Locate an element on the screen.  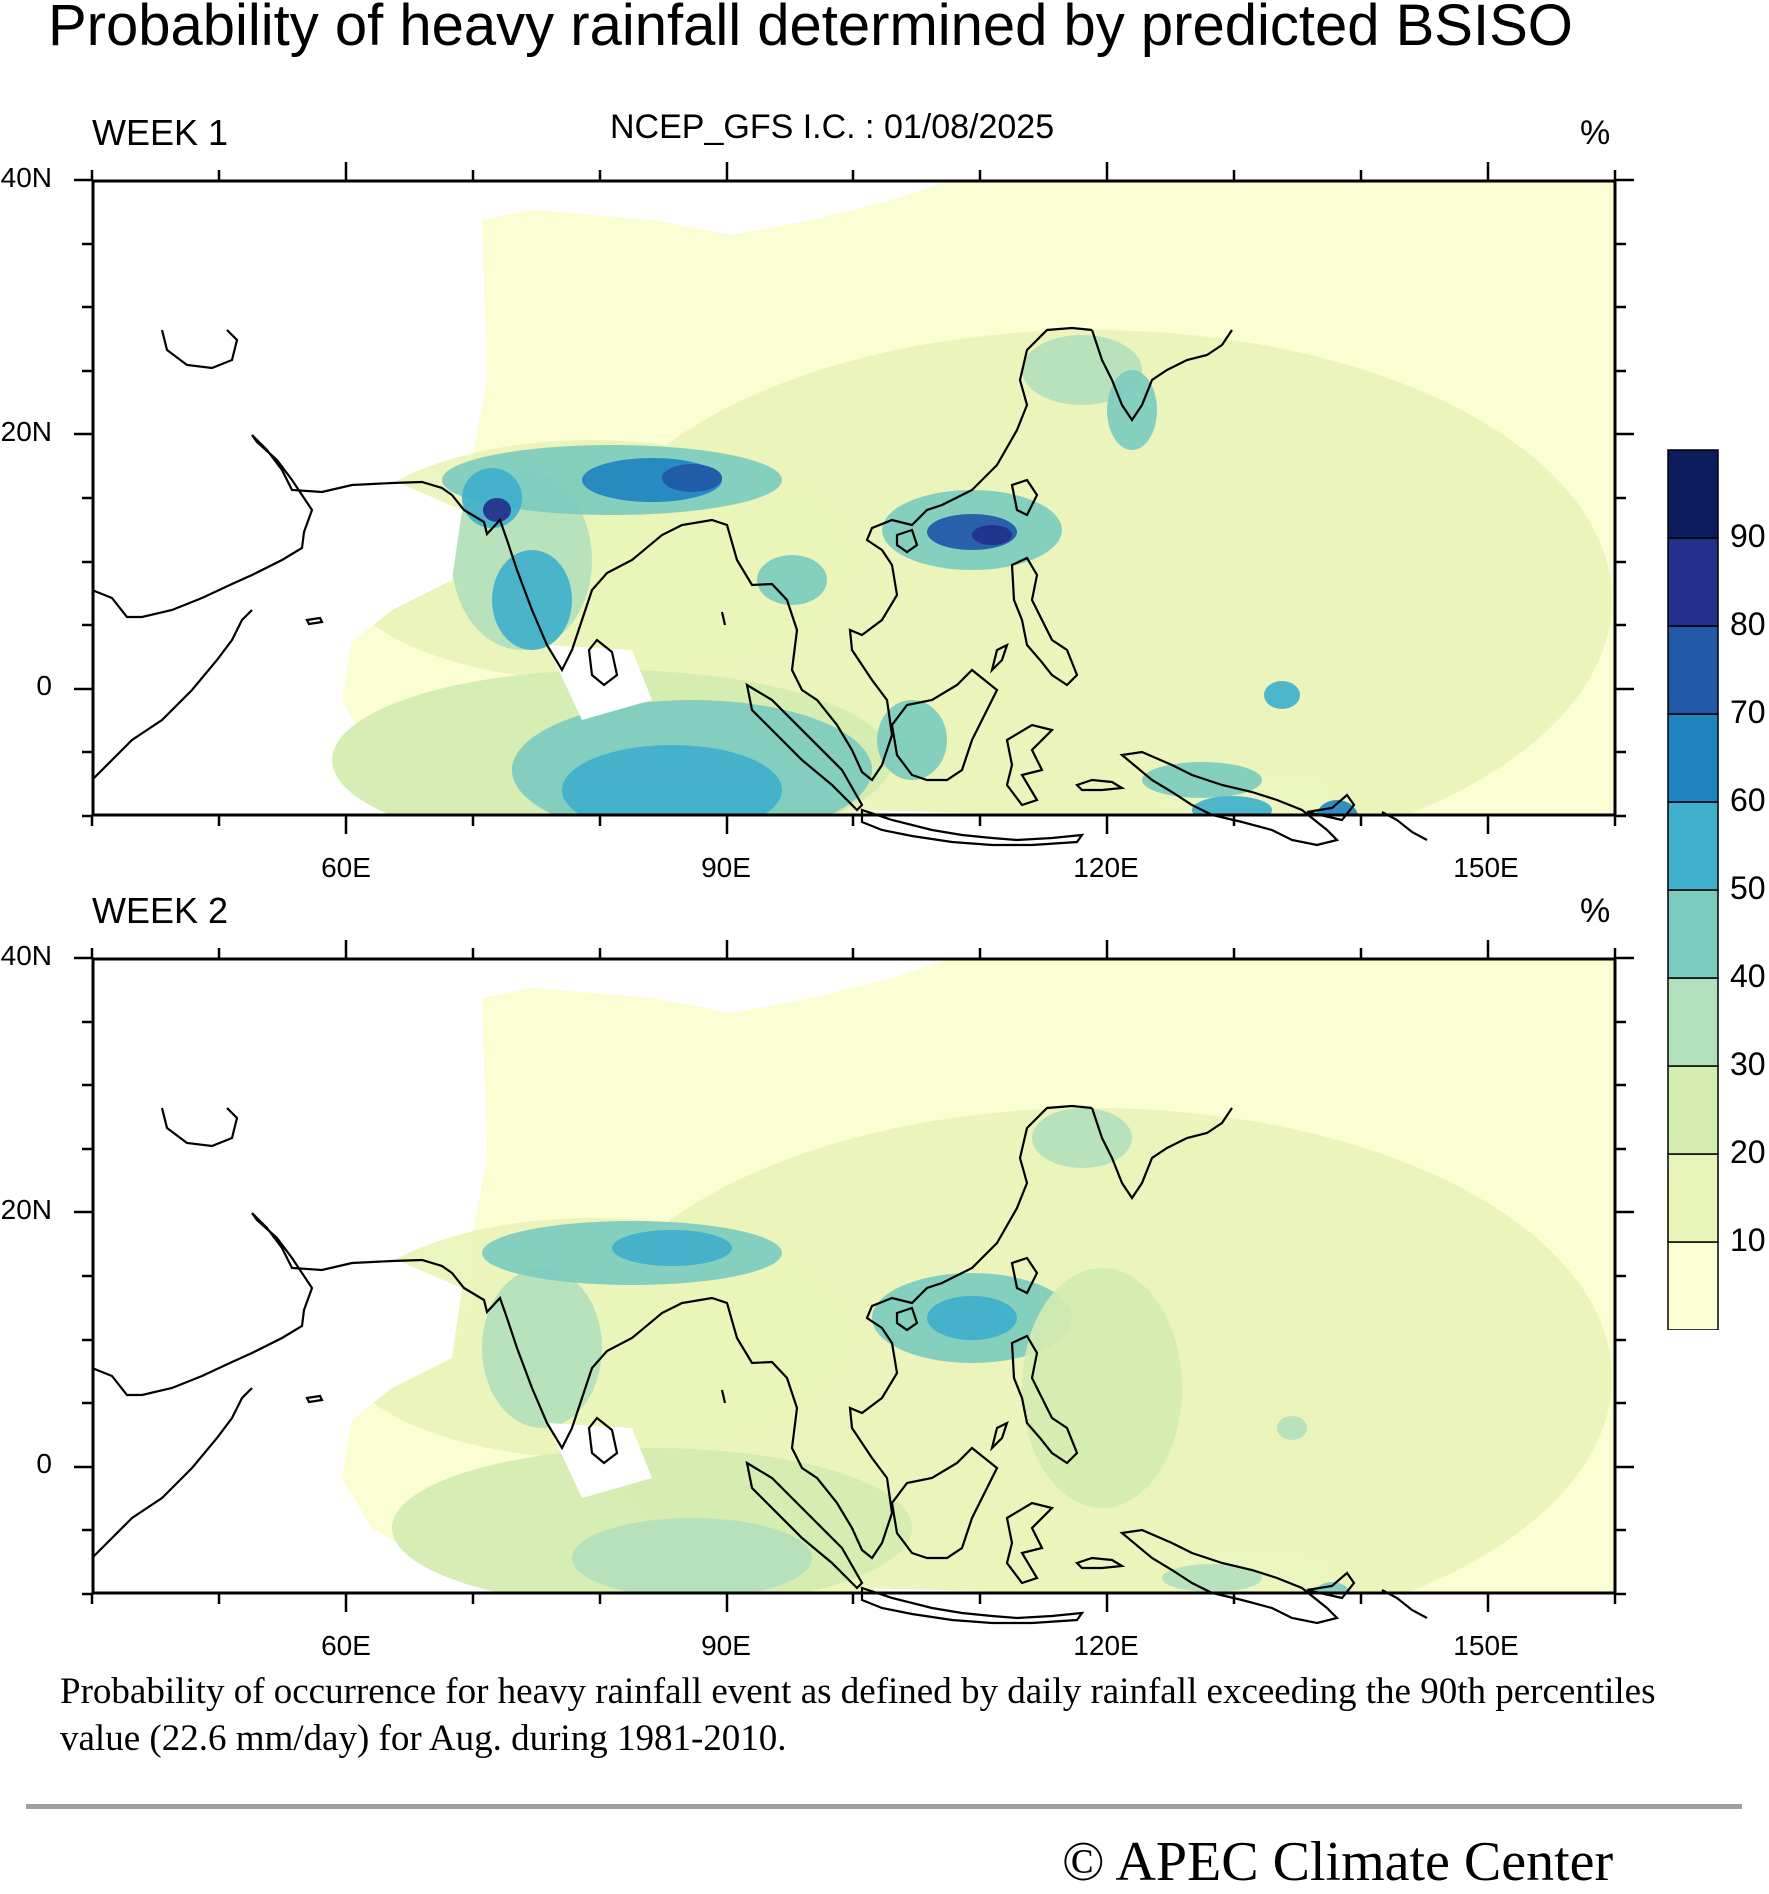
colorbar-label-80: 80 is located at coordinates (1748, 624).